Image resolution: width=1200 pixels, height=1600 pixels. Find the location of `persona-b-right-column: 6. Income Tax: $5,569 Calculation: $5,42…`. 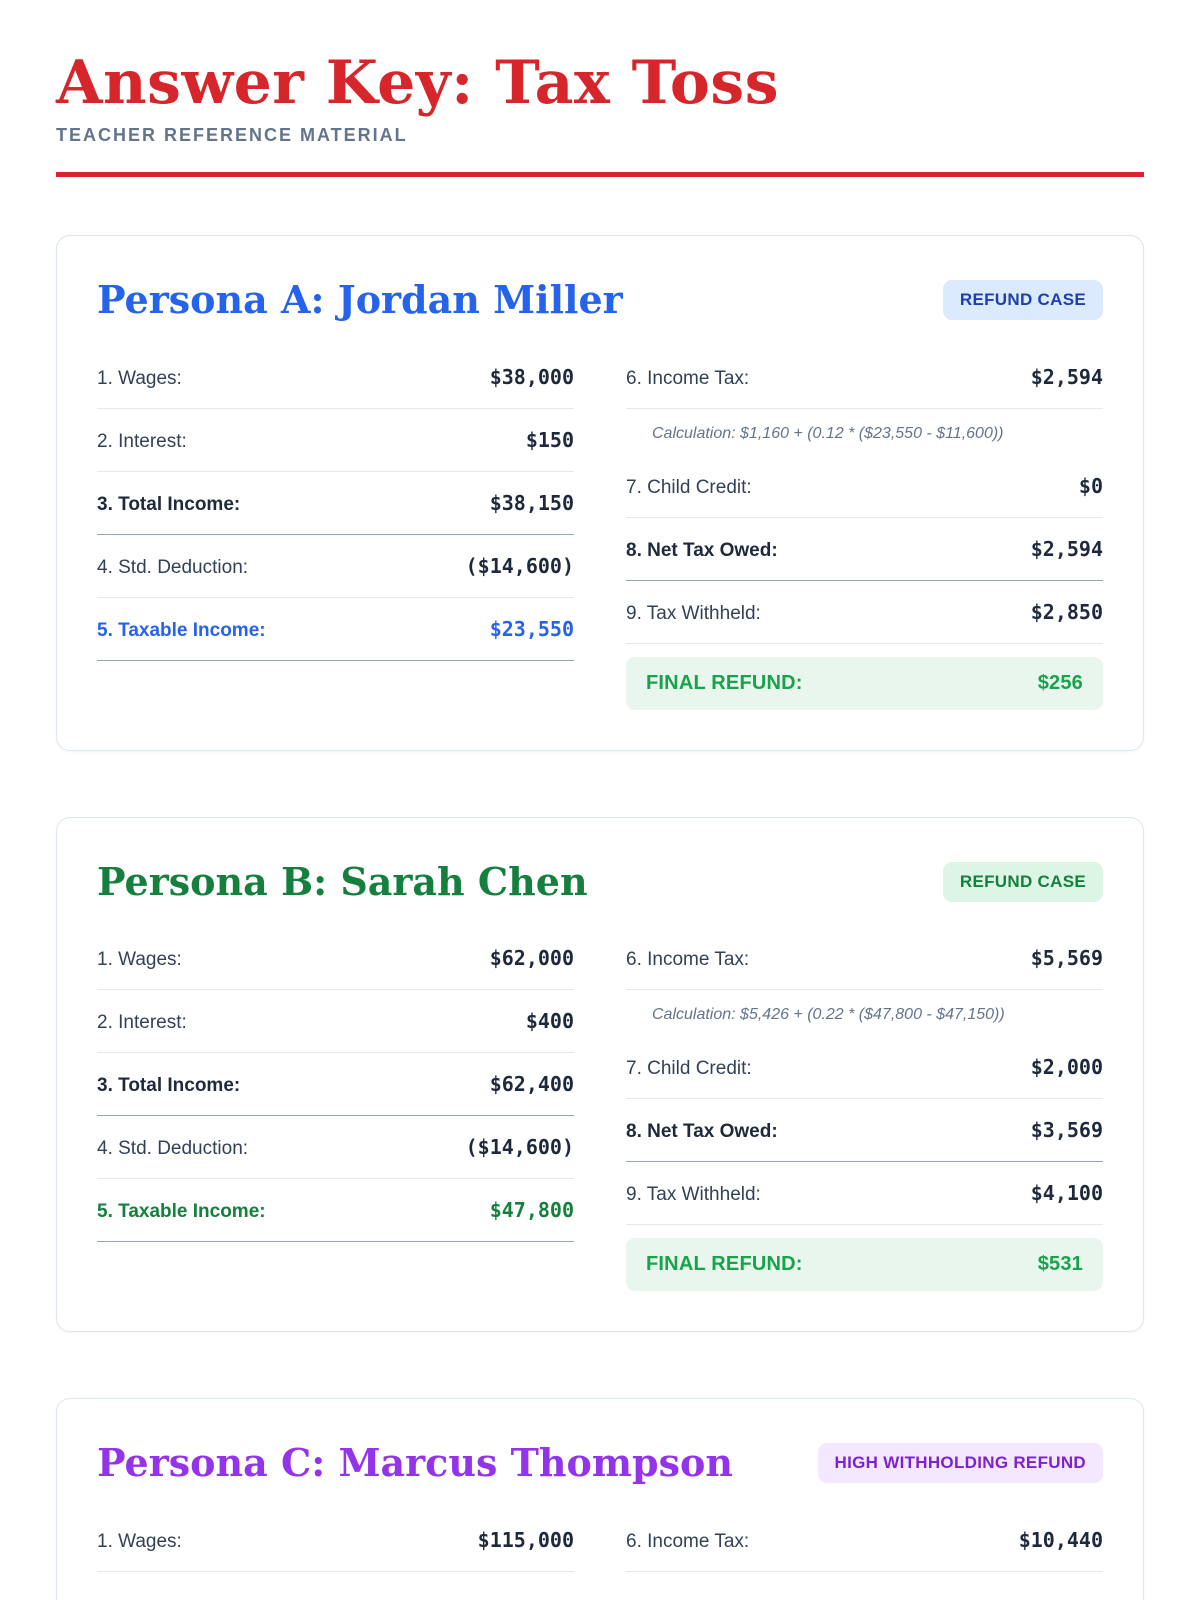

persona-b-right-column: 6. Income Tax: $5,569 Calculation: $5,42… is located at coordinates (864, 1109).